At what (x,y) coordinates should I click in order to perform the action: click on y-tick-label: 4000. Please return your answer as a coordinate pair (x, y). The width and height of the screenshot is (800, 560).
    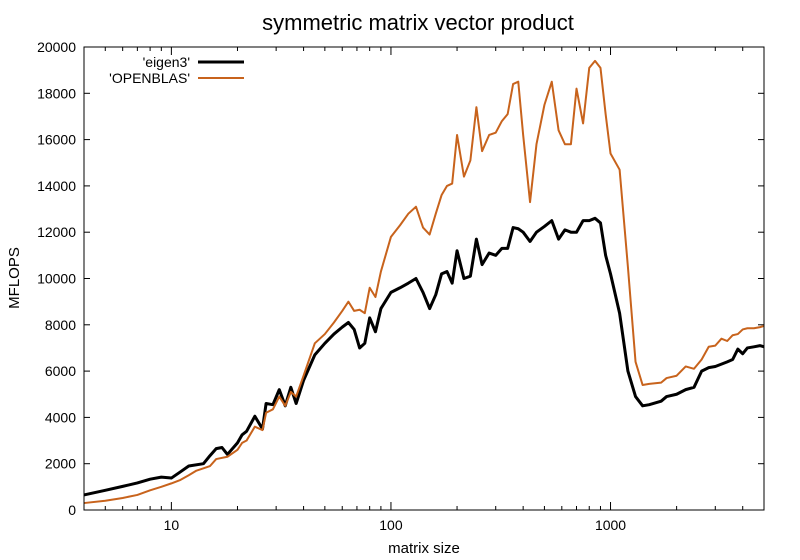
    Looking at the image, I should click on (60, 417).